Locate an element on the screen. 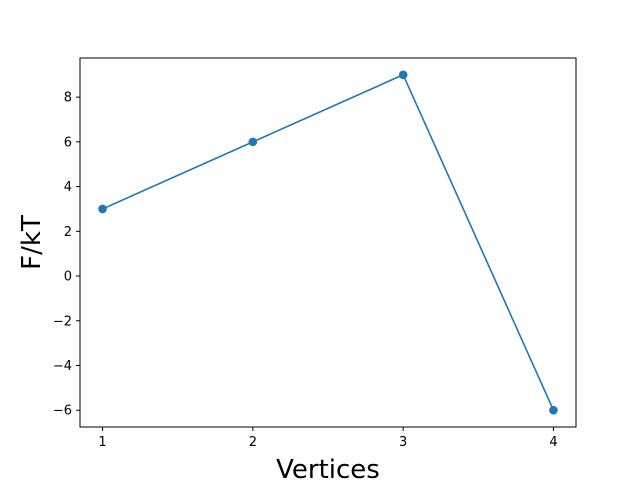 This screenshot has width=640, height=480. y-tick-label: 4 is located at coordinates (68, 187).